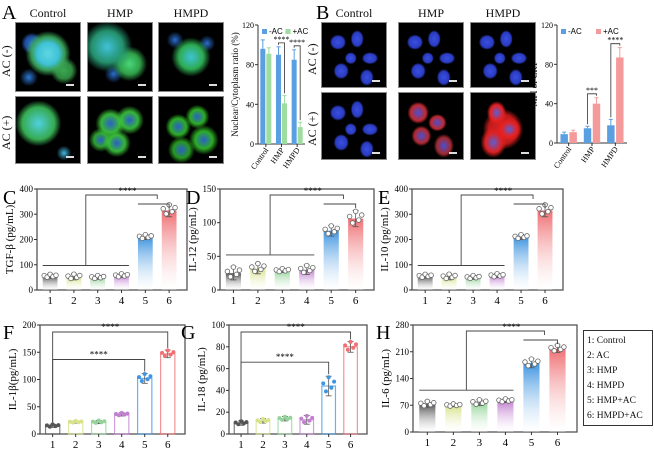 The image size is (654, 452). I want to click on panel-letter: G, so click(188, 333).